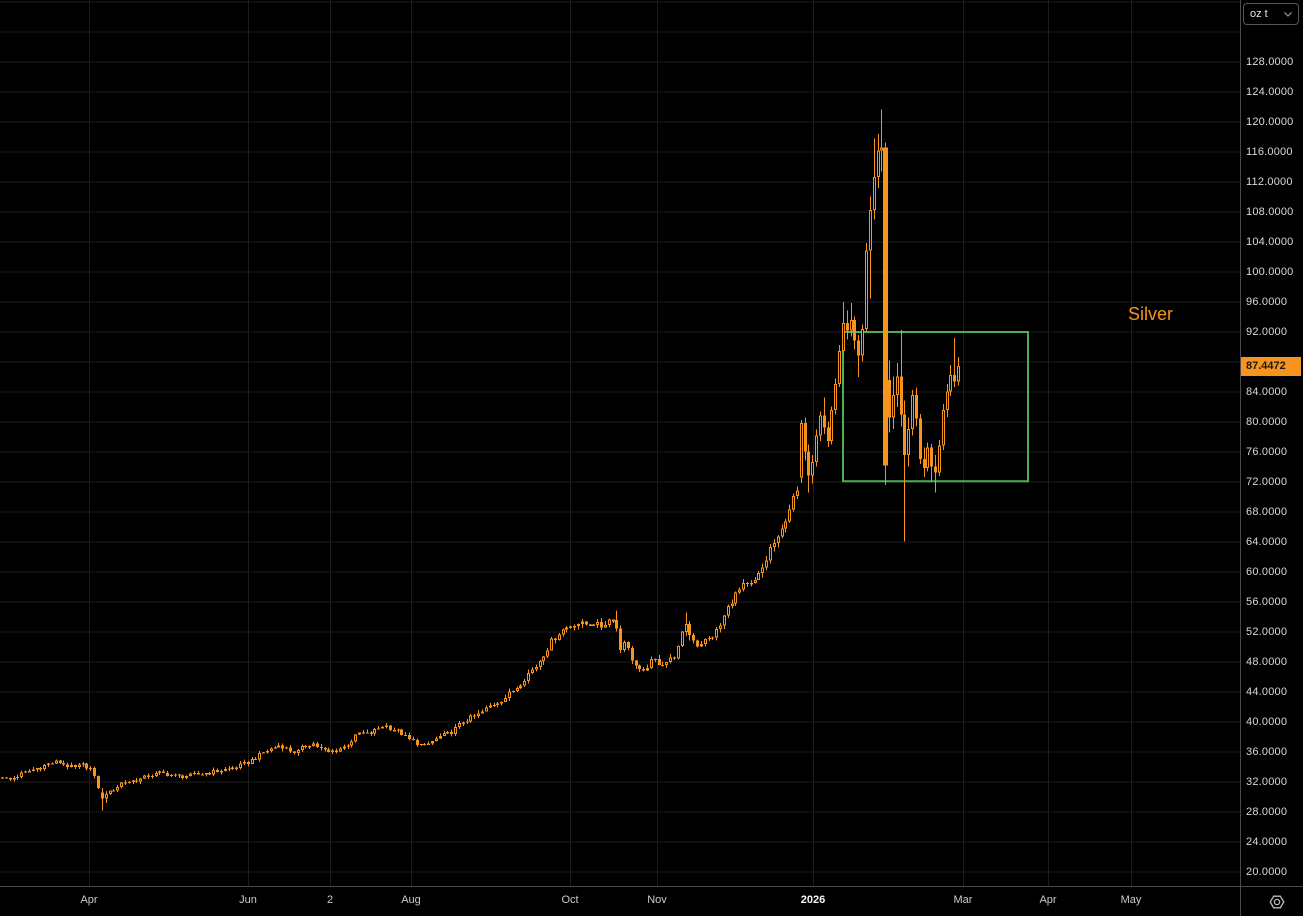  What do you see at coordinates (1270, 212) in the screenshot?
I see `price-axis-label: 108.0000` at bounding box center [1270, 212].